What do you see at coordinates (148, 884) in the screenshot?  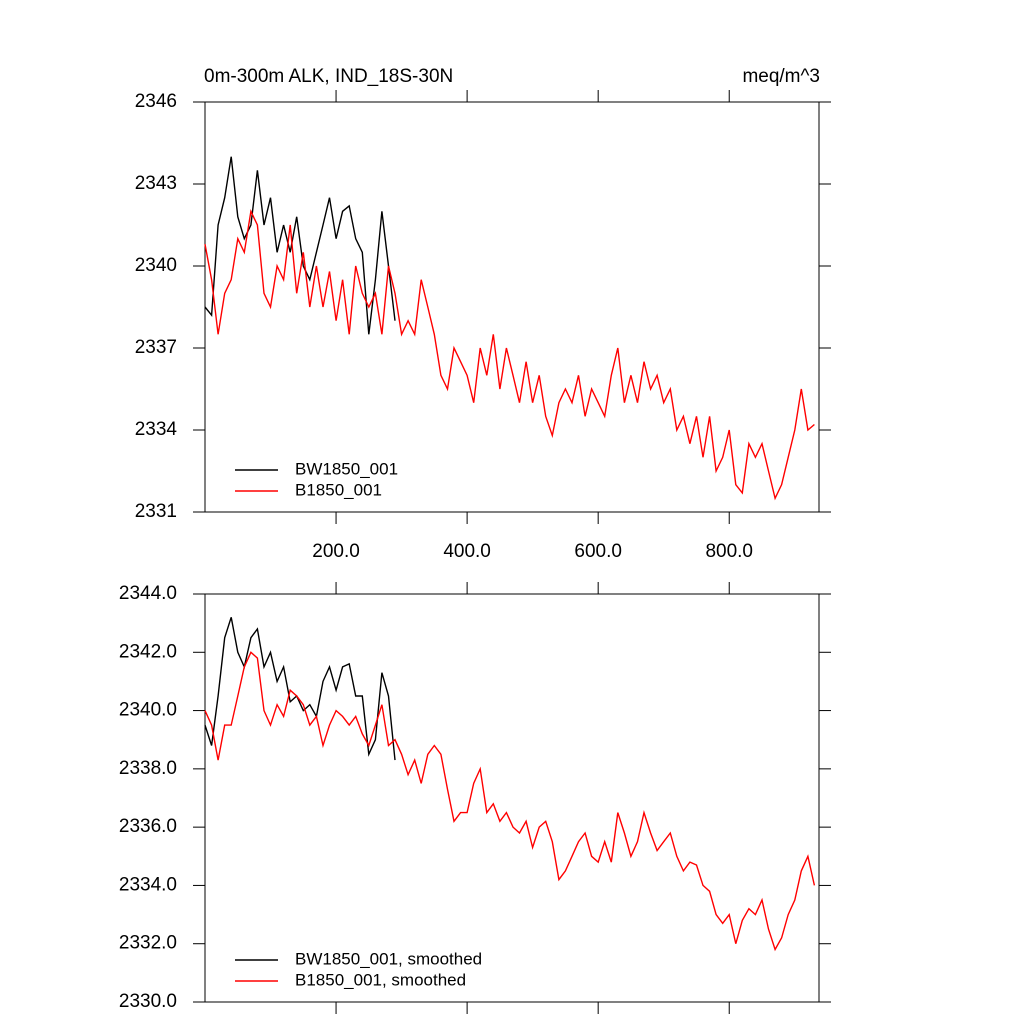 I see `y-tick-label: 2334.0` at bounding box center [148, 884].